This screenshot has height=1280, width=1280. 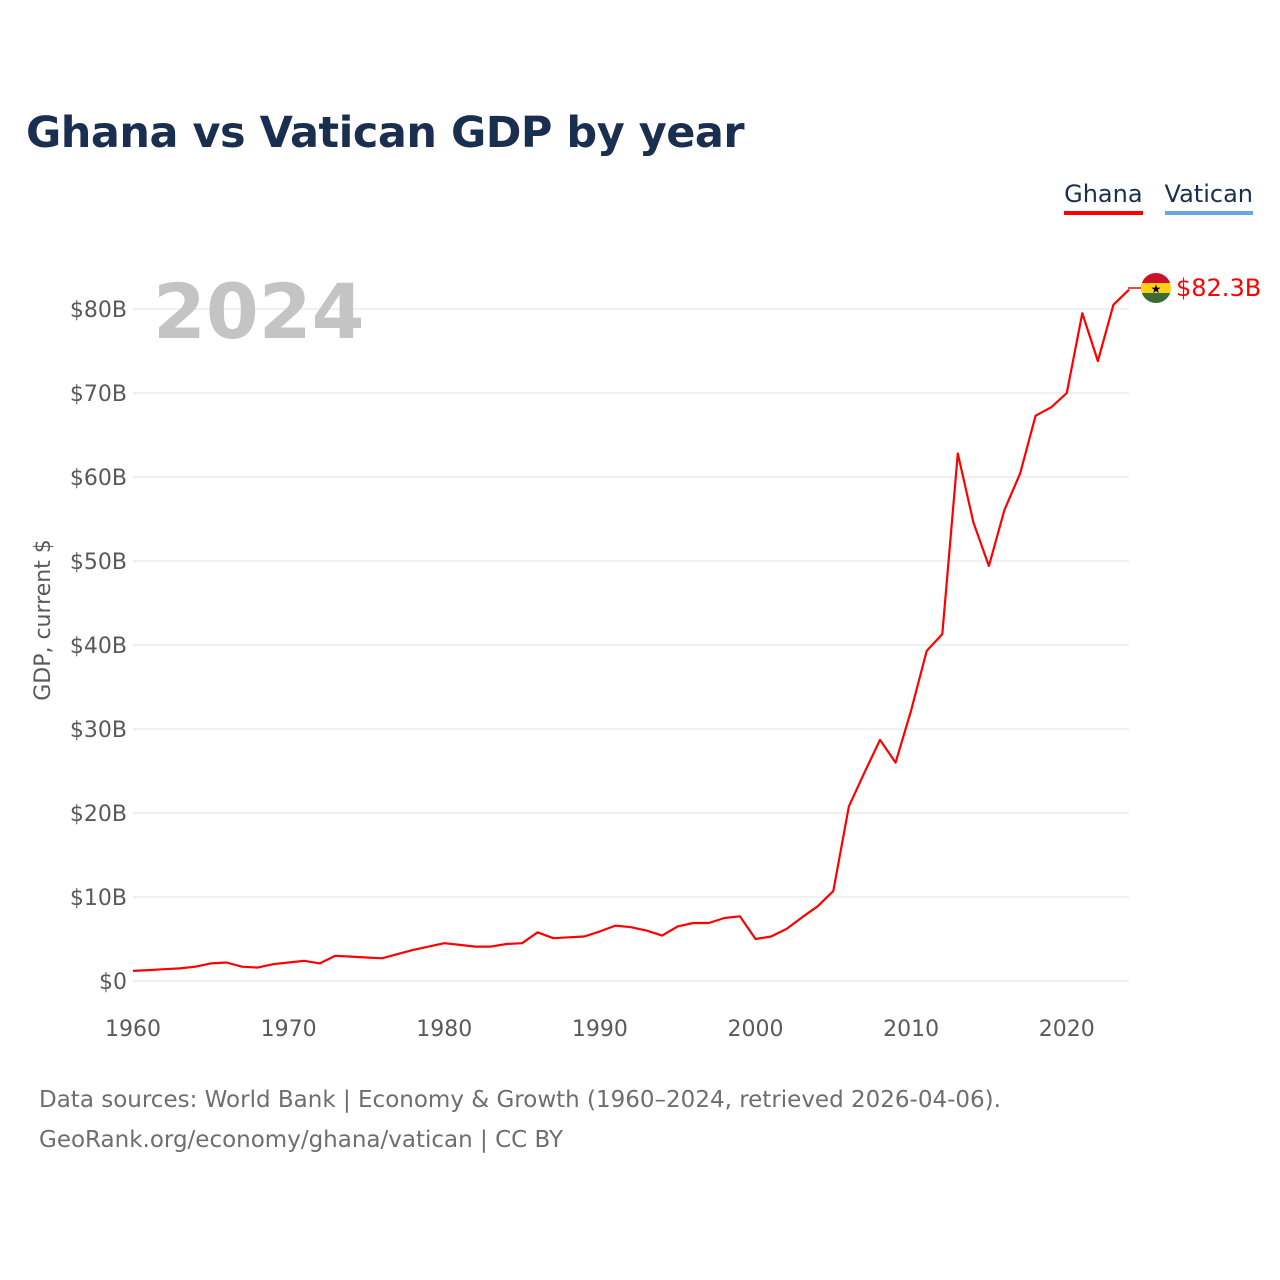 I want to click on legend-item-vatican: Vatican, so click(x=1208, y=197).